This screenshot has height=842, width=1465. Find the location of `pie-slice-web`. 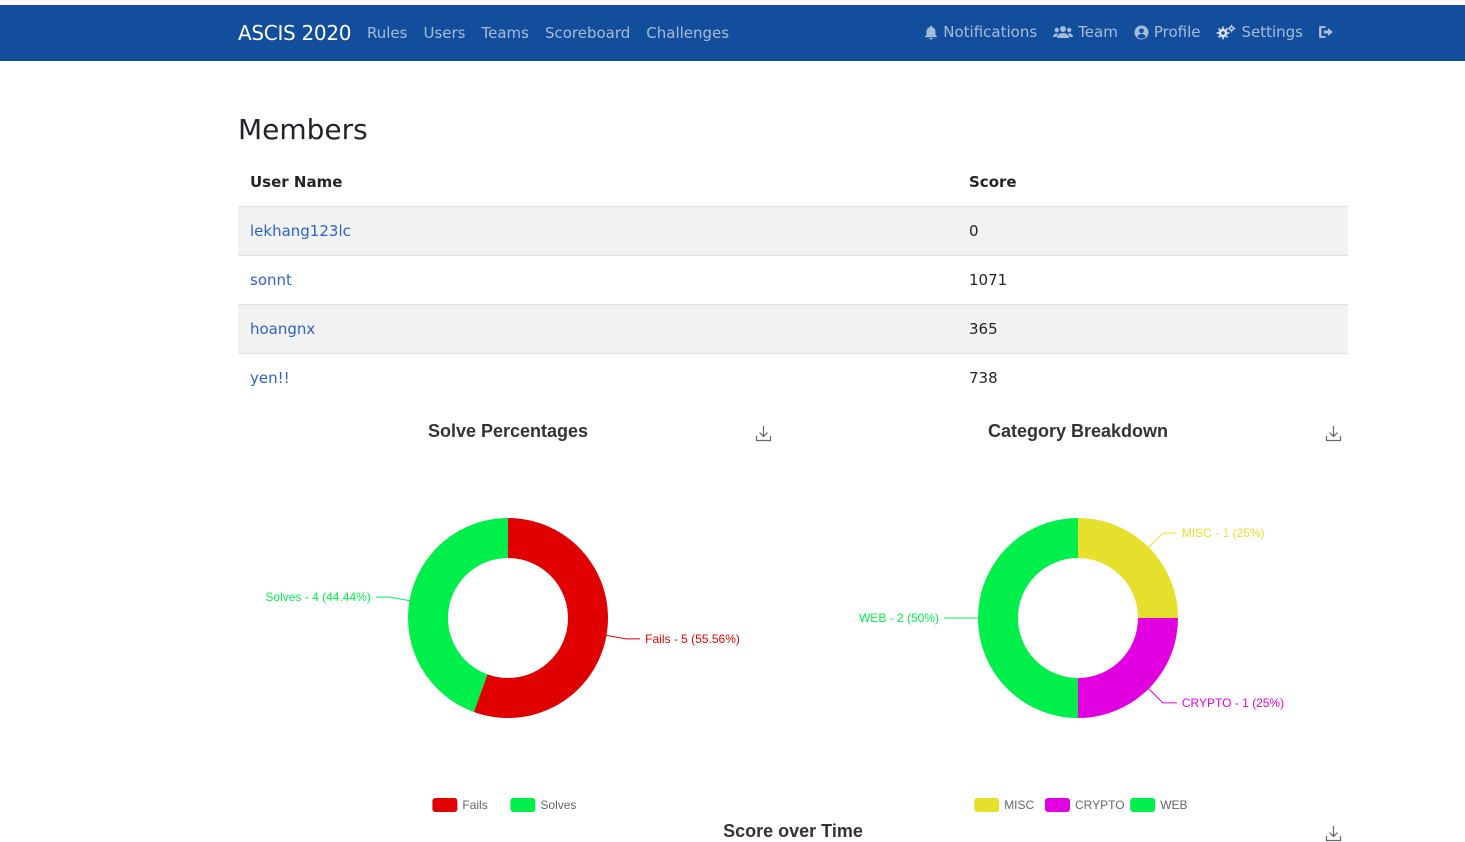

pie-slice-web is located at coordinates (1028, 618).